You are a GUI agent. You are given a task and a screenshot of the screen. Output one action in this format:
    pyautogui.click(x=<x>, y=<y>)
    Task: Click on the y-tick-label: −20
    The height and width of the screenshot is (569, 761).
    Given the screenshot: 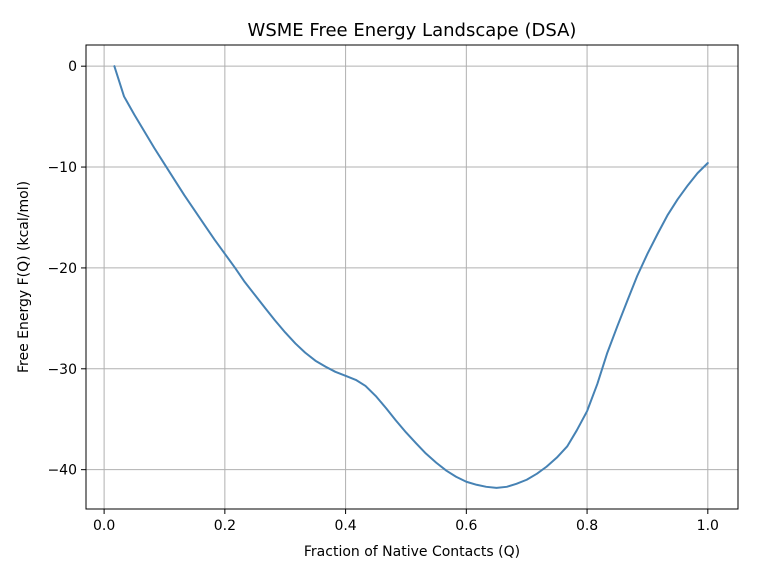 What is the action you would take?
    pyautogui.click(x=62, y=269)
    